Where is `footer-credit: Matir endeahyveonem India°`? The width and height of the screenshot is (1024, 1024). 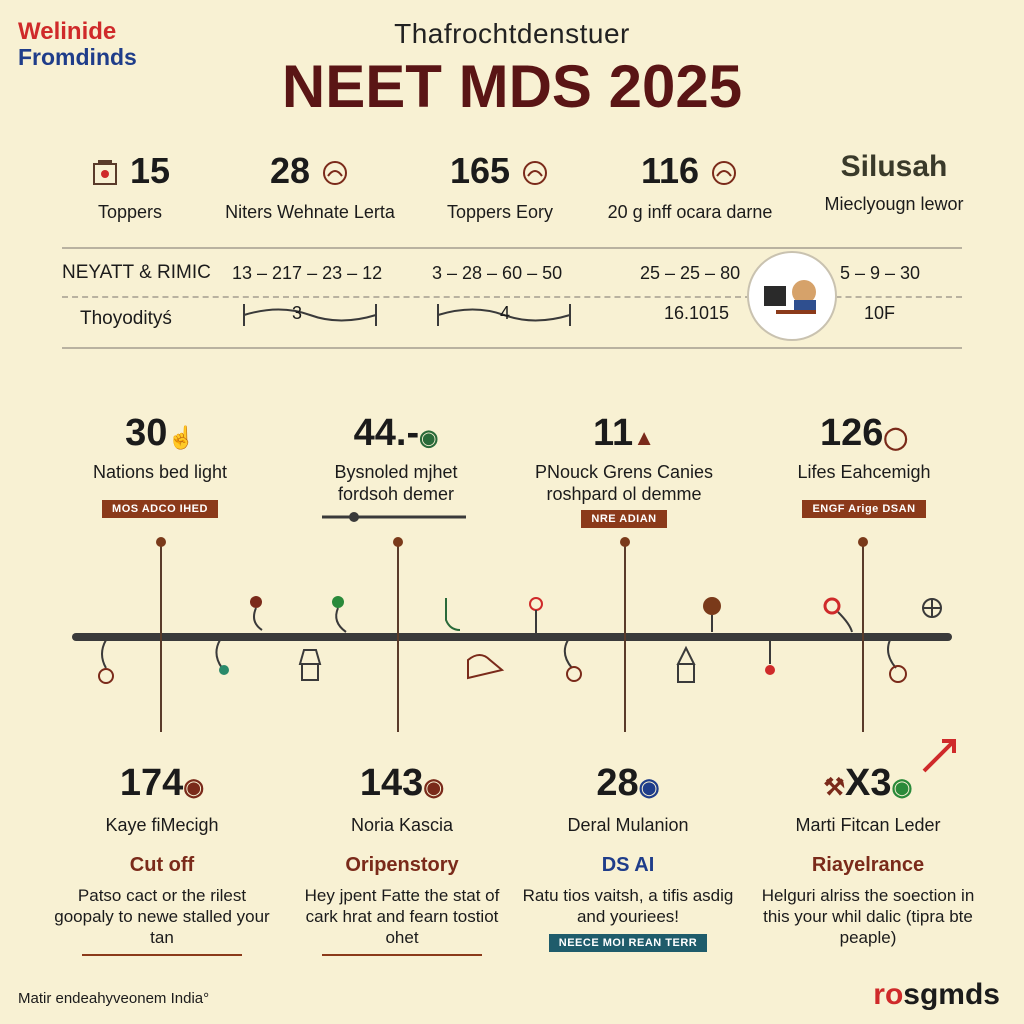
footer-credit: Matir endeahyveonem India° is located at coordinates (114, 998).